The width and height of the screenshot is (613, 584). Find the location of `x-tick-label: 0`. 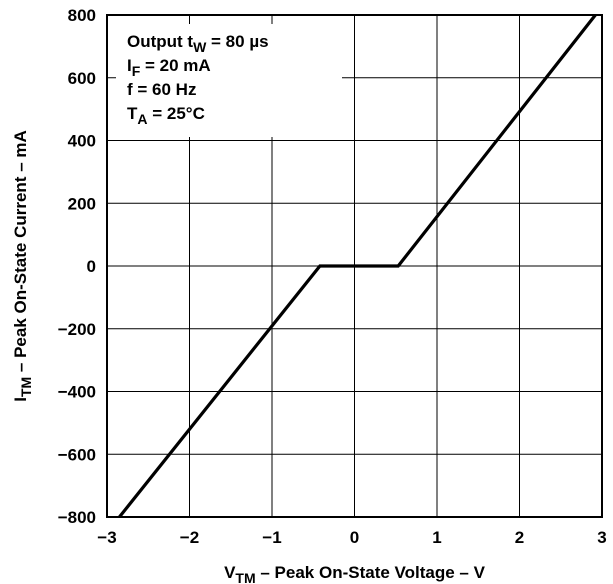

x-tick-label: 0 is located at coordinates (354, 537).